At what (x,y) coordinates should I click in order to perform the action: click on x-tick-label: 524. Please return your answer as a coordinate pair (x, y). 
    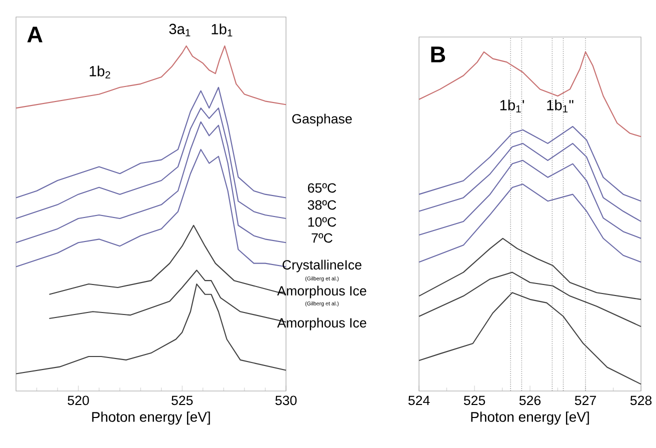
    Looking at the image, I should click on (419, 401).